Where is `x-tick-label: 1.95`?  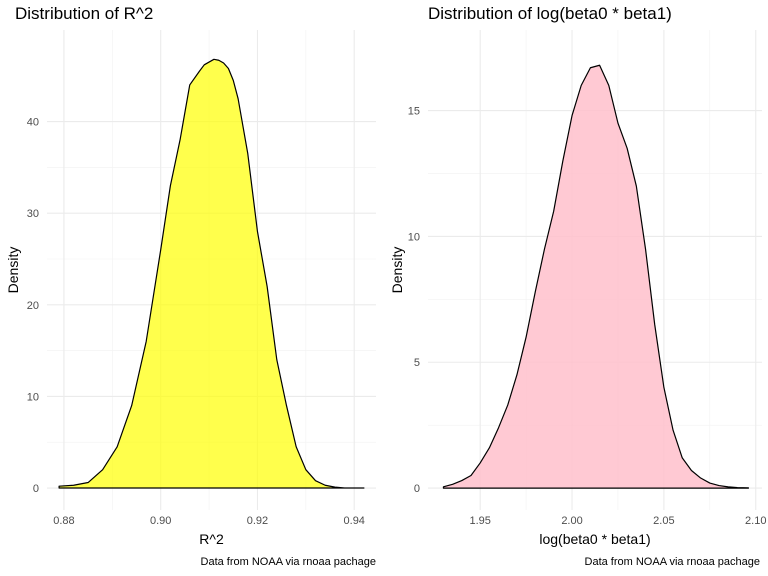 x-tick-label: 1.95 is located at coordinates (479, 521).